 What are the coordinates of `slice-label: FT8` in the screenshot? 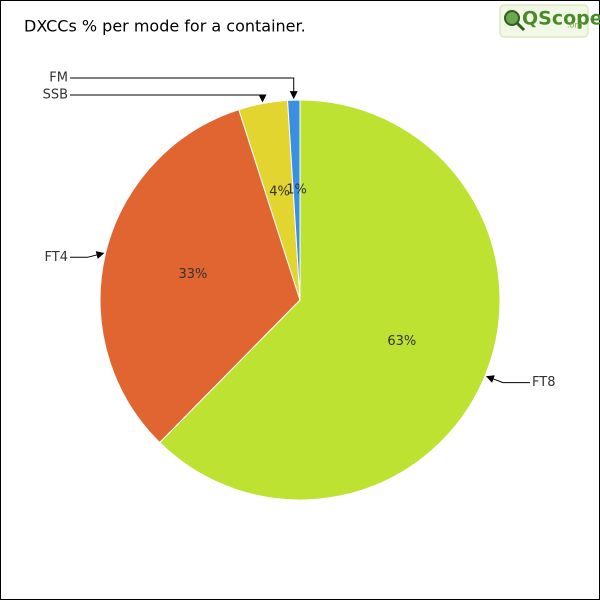 It's located at (543, 382).